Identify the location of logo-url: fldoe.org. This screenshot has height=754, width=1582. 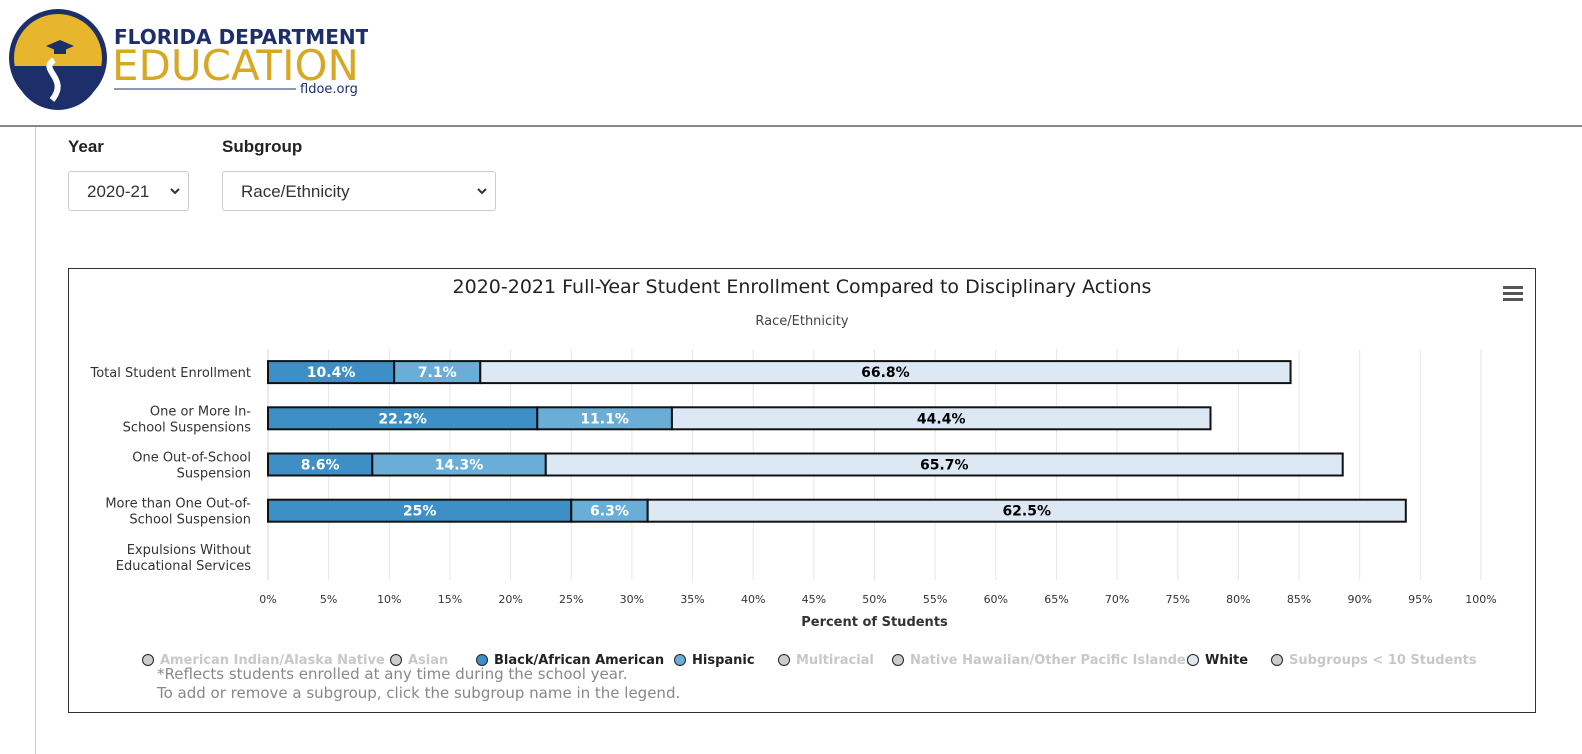
(329, 89).